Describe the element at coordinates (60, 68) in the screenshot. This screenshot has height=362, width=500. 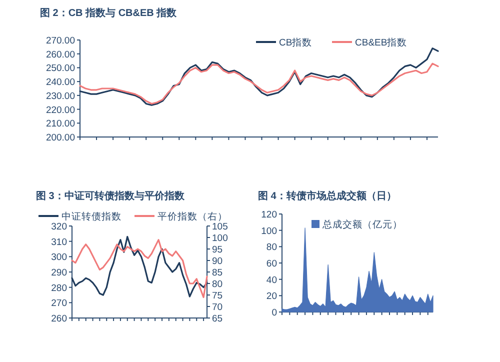
I see `y-tick-label: 250.00` at that location.